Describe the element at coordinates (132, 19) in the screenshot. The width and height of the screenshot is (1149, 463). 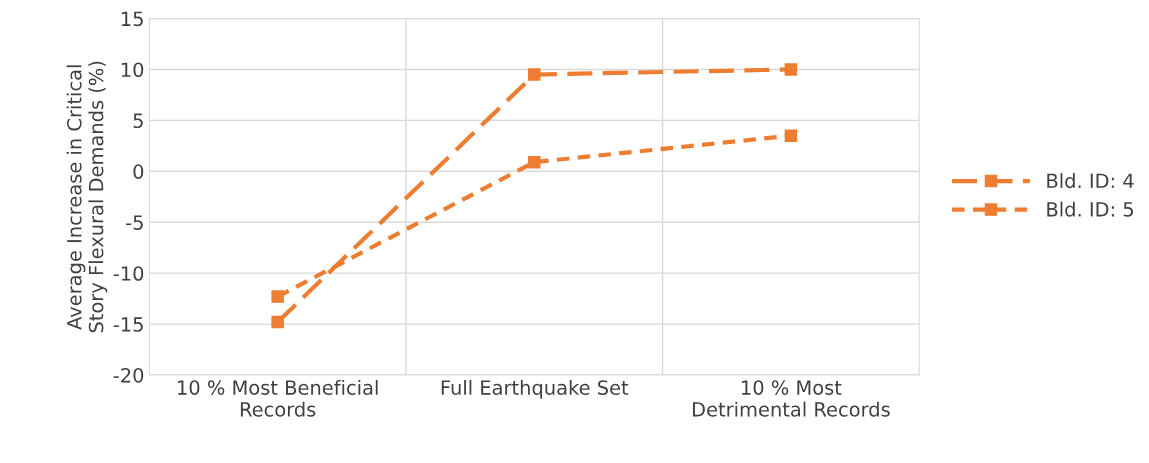
I see `y-tick-label: 15` at that location.